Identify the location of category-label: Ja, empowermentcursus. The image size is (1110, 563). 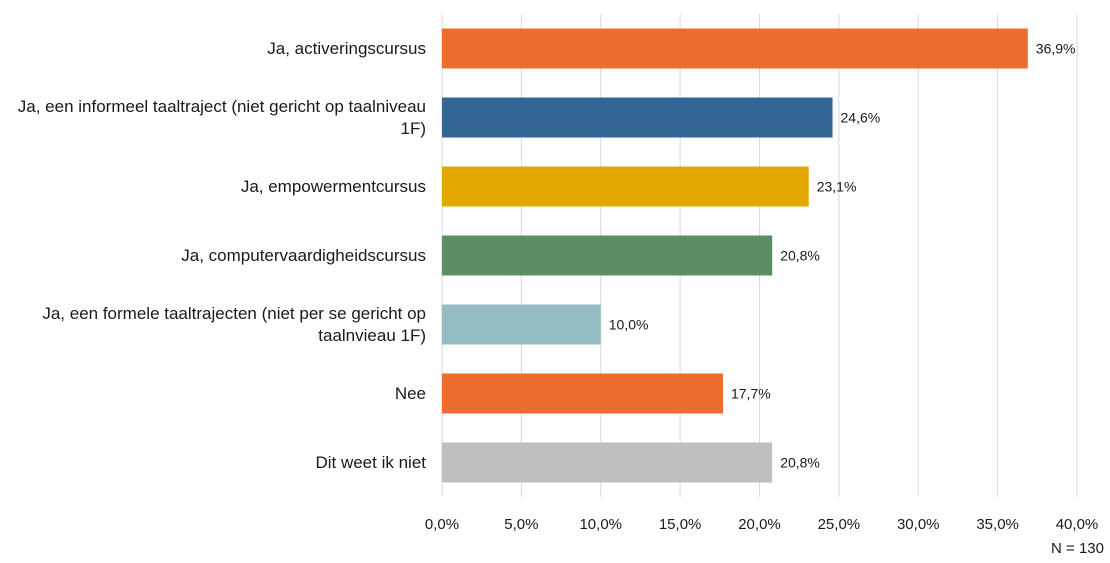
(333, 186).